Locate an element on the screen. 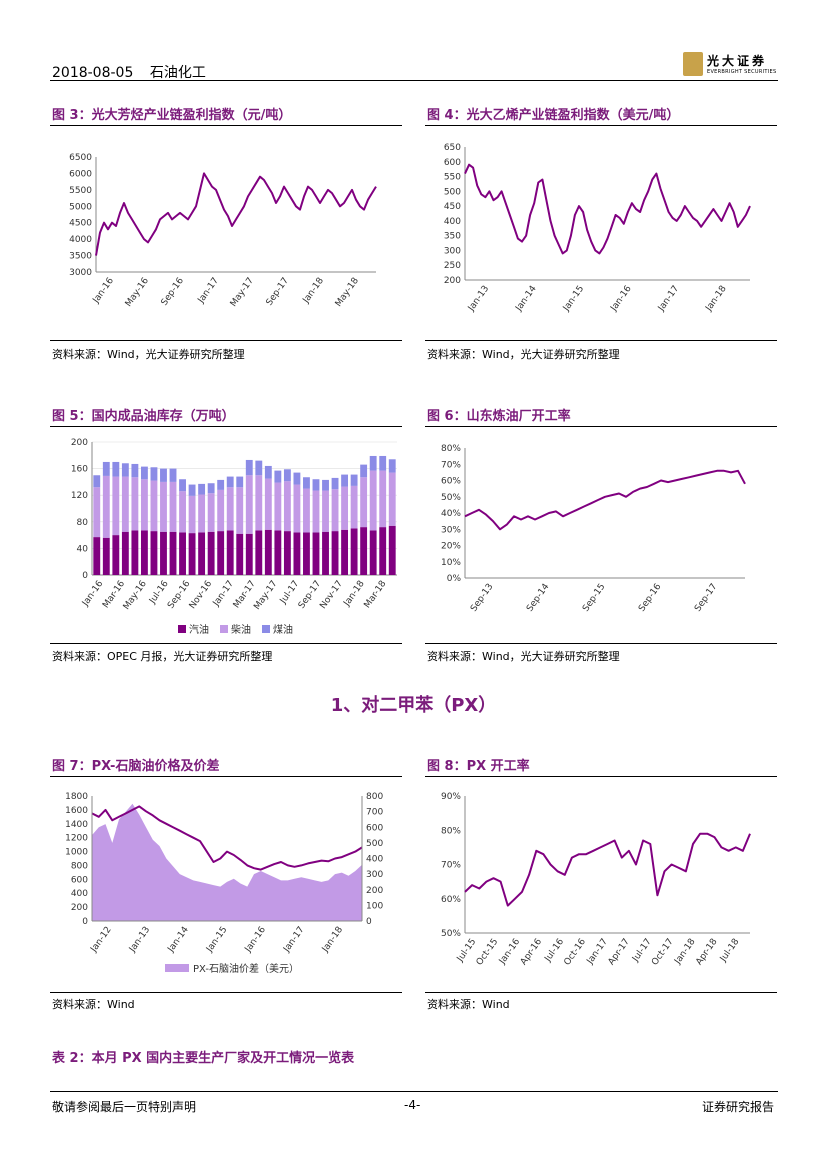 The height and width of the screenshot is (1169, 827). fig8-source: 资料来源：Wind is located at coordinates (468, 1004).